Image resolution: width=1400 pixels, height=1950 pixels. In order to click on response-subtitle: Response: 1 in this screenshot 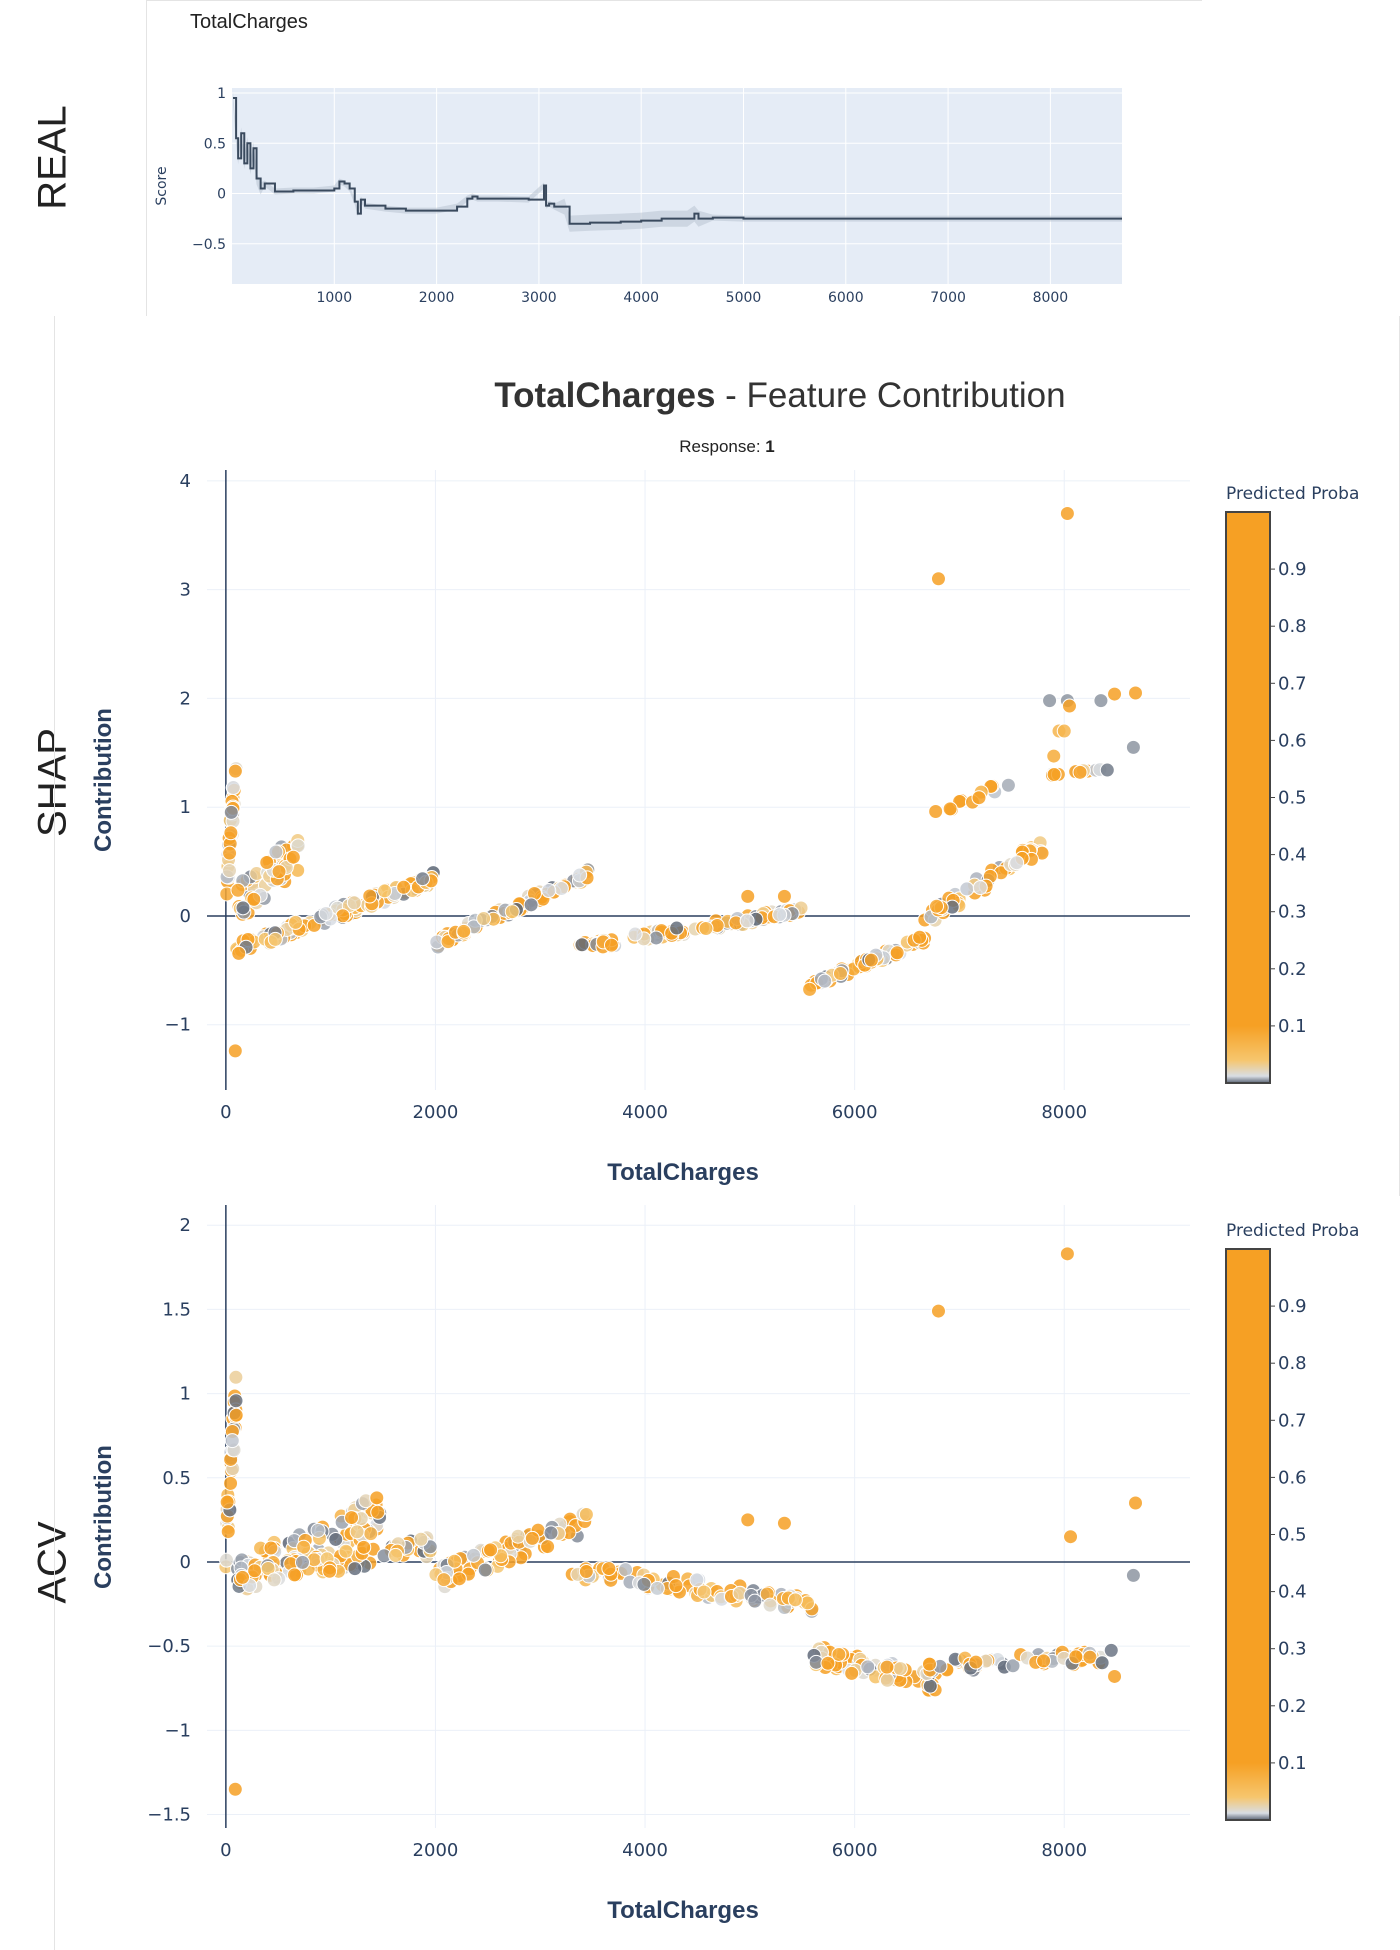, I will do `click(726, 446)`.